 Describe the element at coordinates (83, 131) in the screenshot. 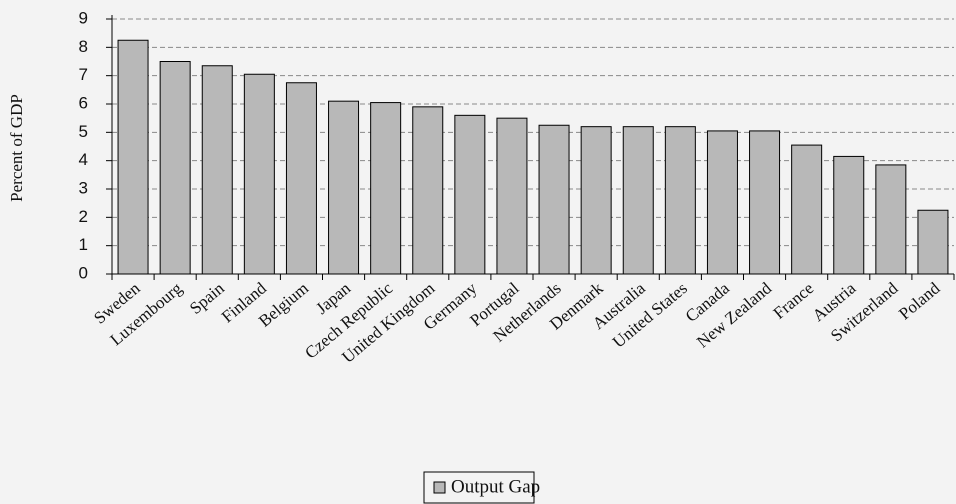

I see `y-tick-label: 5` at that location.